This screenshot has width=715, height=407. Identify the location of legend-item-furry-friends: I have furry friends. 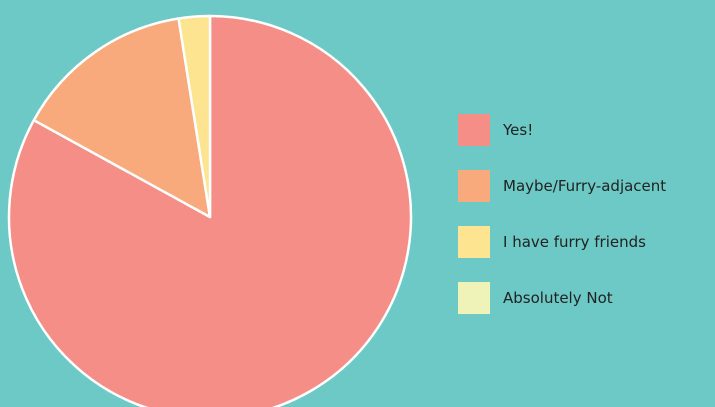
(562, 242).